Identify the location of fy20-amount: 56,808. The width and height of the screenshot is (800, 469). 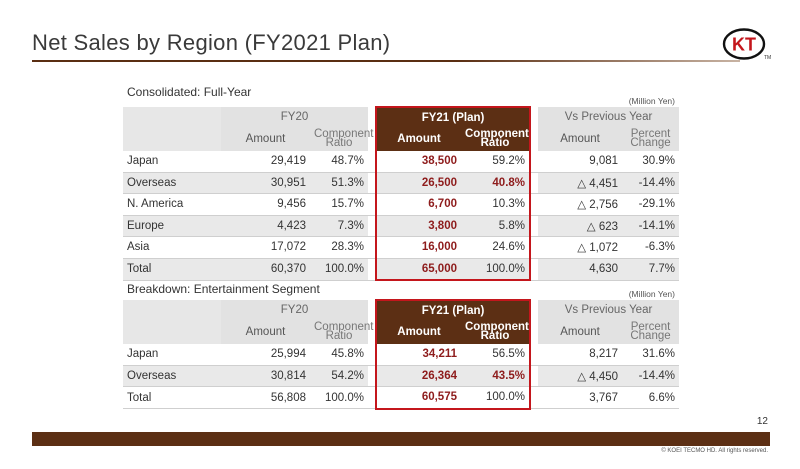
(265, 397).